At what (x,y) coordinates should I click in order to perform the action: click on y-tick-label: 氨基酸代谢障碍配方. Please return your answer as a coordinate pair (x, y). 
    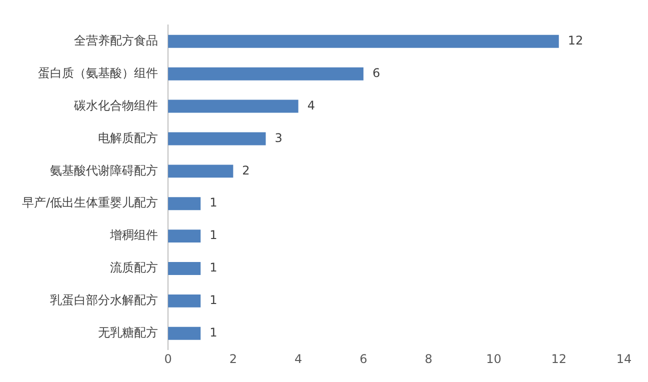
    Looking at the image, I should click on (104, 170).